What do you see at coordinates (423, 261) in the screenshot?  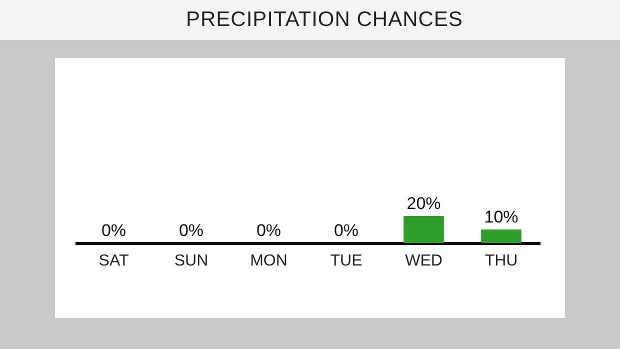 I see `x-tick-label: WED` at bounding box center [423, 261].